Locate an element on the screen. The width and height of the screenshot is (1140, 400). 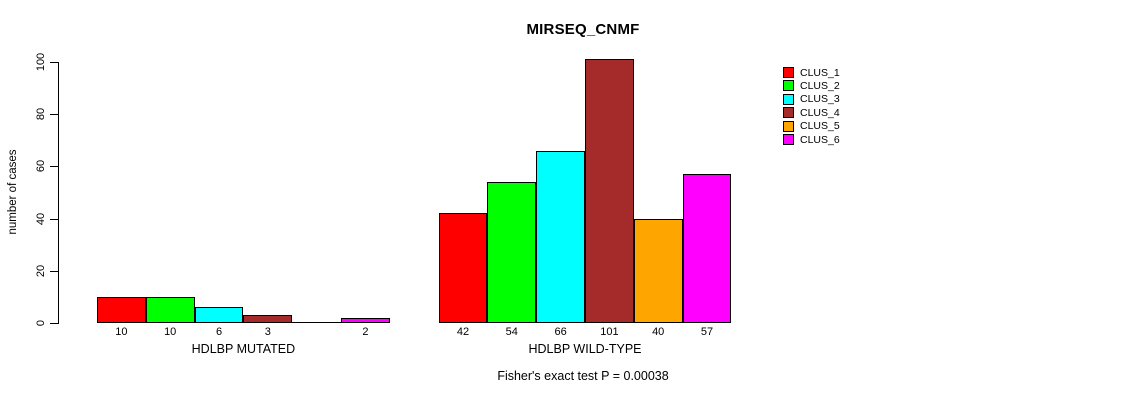
bar-value-label: 101 is located at coordinates (609, 331).